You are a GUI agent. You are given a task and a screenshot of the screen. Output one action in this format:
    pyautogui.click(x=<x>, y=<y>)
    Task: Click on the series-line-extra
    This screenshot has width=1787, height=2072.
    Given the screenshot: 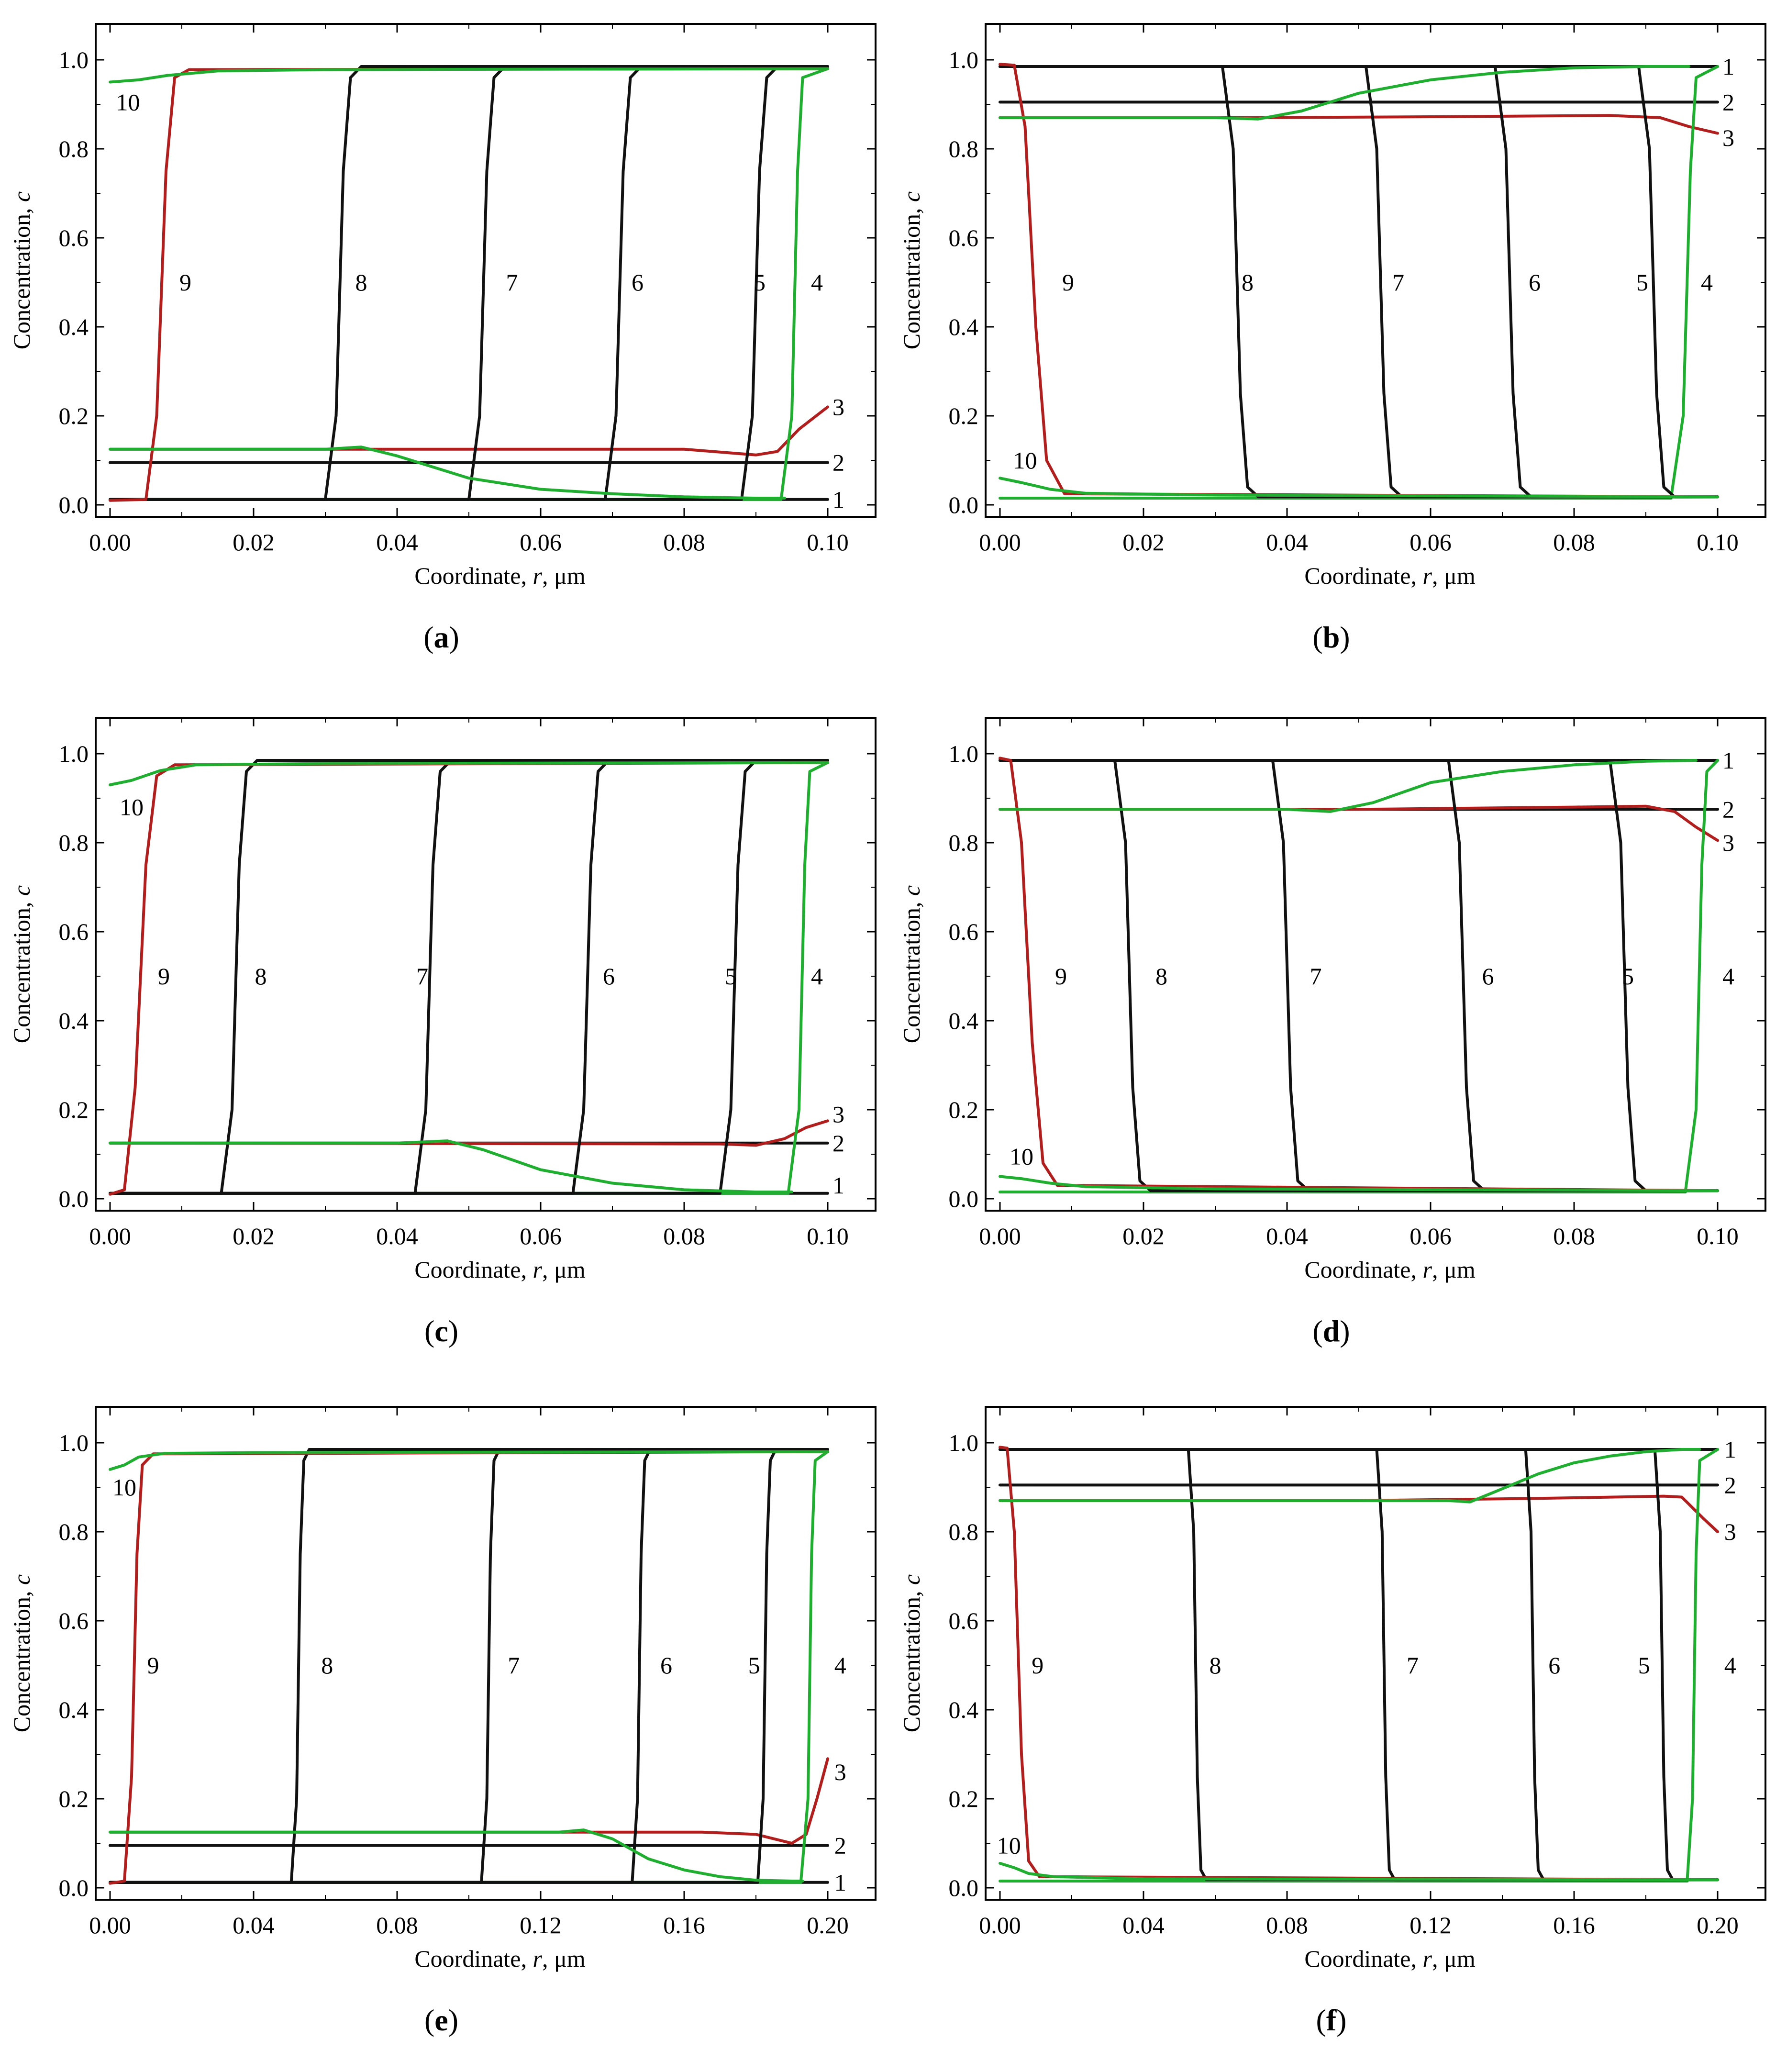 What is the action you would take?
    pyautogui.click(x=447, y=473)
    